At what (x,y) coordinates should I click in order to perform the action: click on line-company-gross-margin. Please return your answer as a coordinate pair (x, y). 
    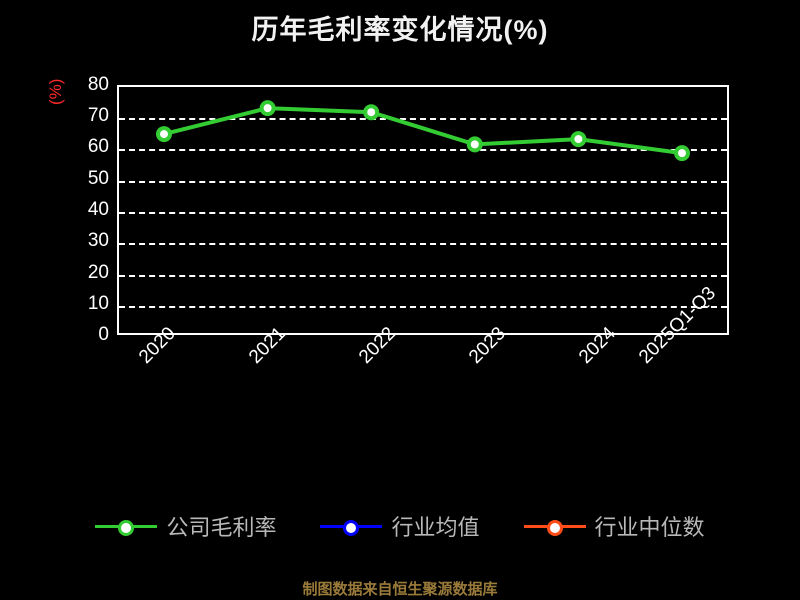
    Looking at the image, I should click on (423, 131).